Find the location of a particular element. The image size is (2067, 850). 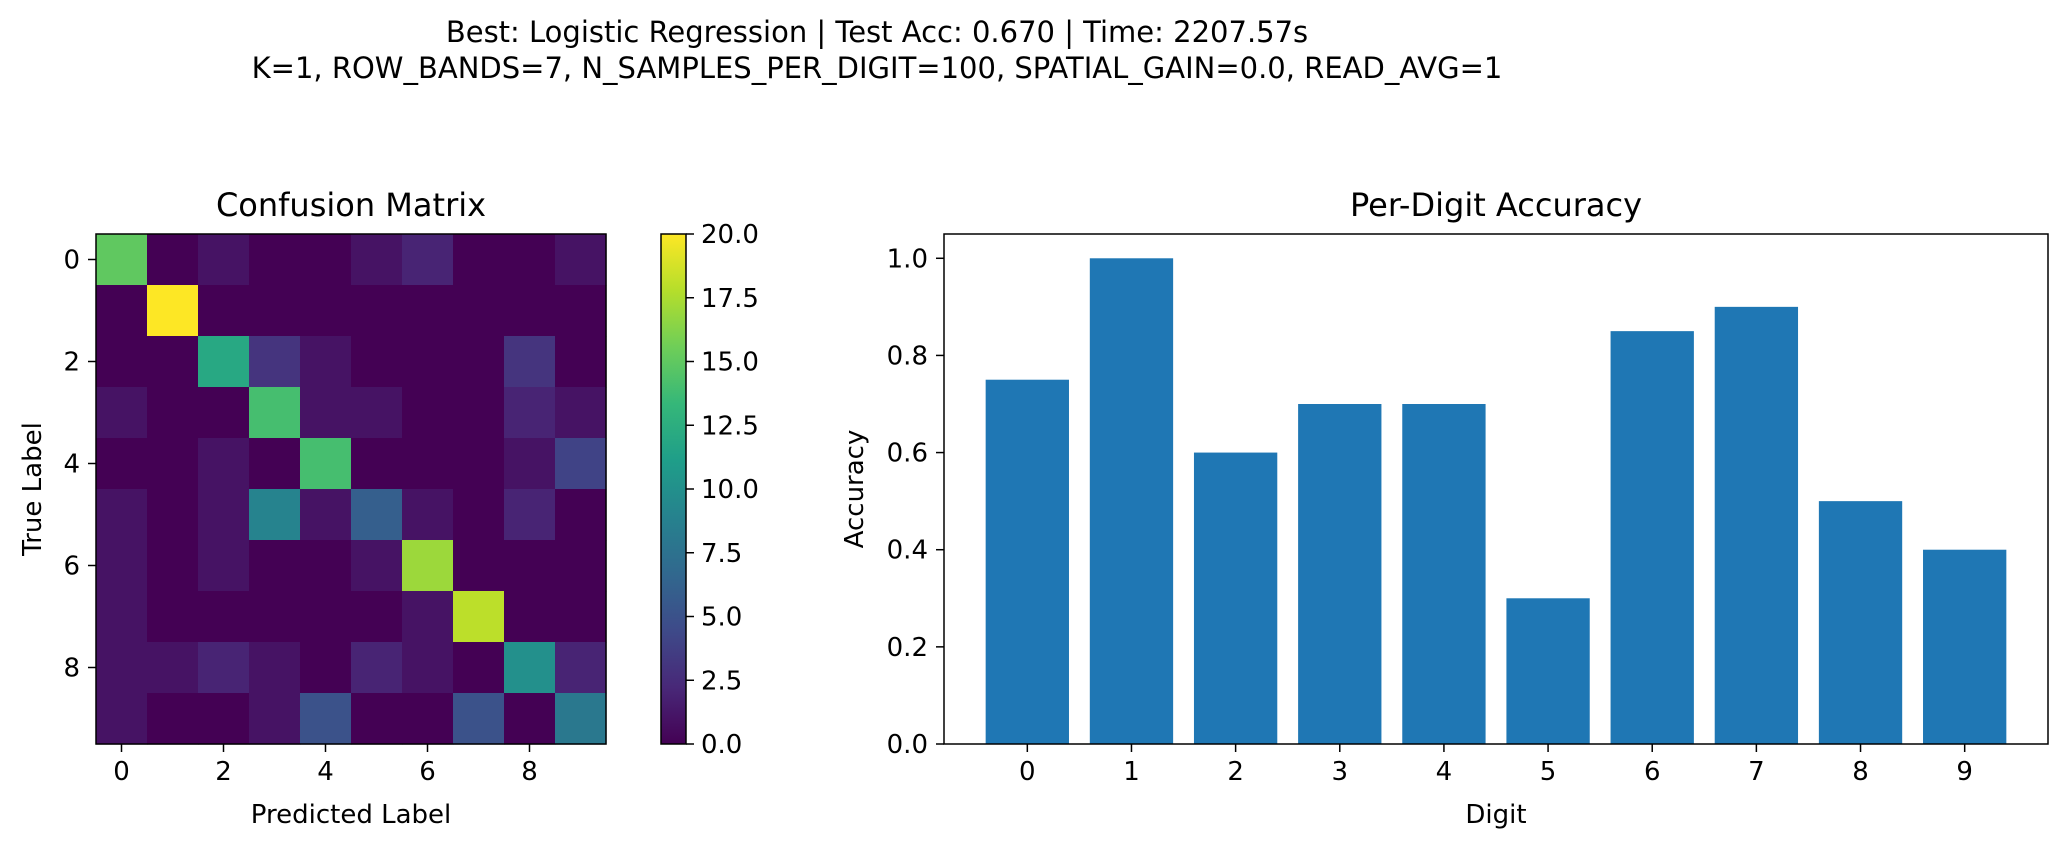

bar-ytick-label-1.0: 1.0 is located at coordinates (907, 259).